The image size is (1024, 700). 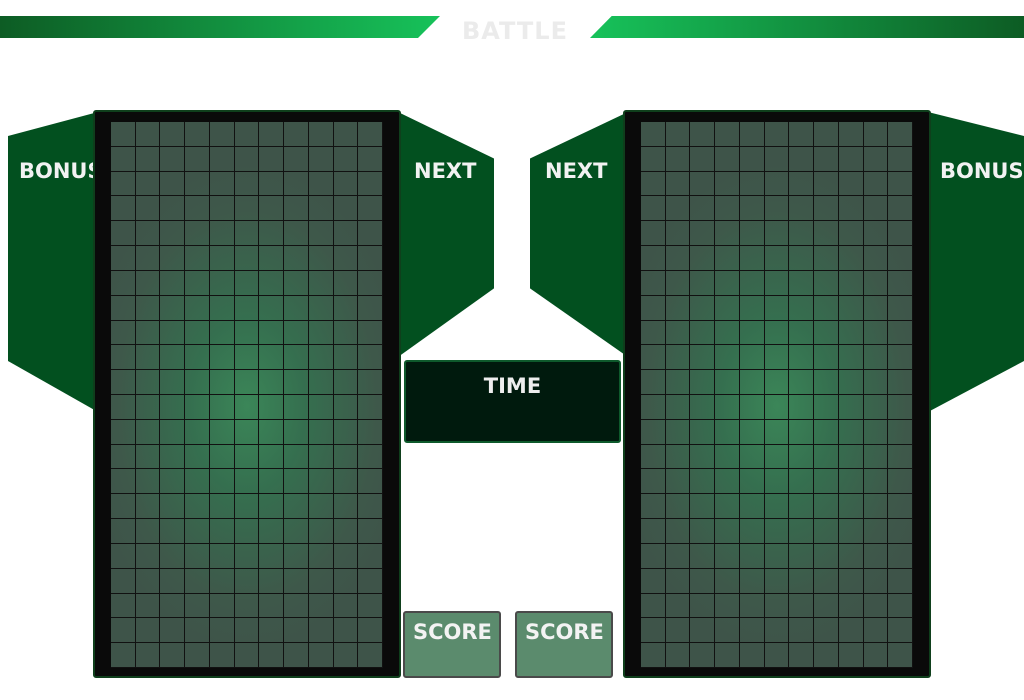 What do you see at coordinates (576, 171) in the screenshot?
I see `right-next-label: NEXT` at bounding box center [576, 171].